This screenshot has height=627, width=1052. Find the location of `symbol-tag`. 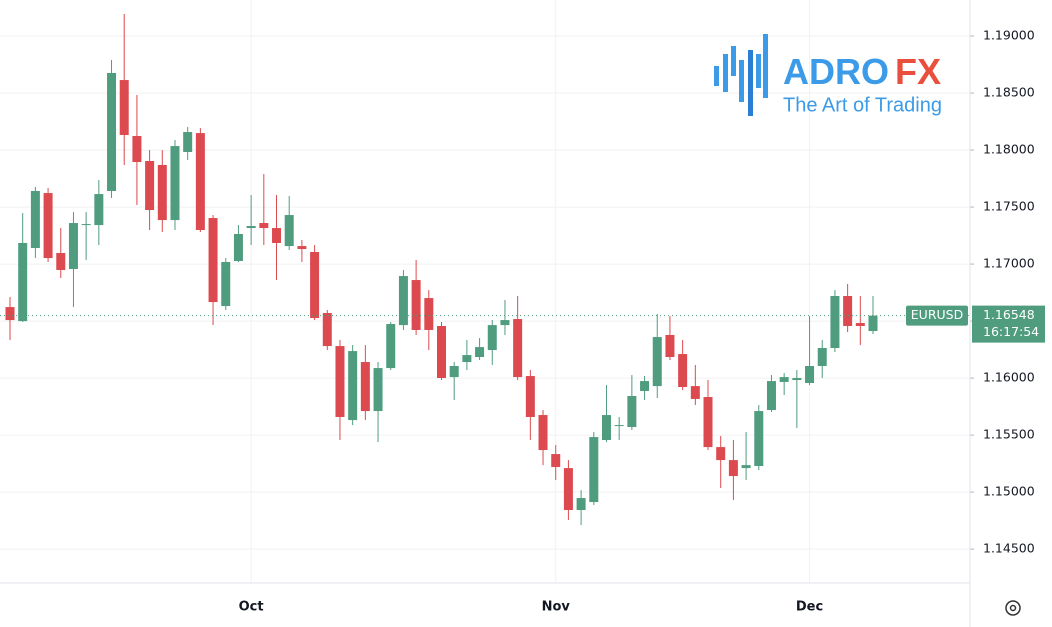

symbol-tag is located at coordinates (937, 315).